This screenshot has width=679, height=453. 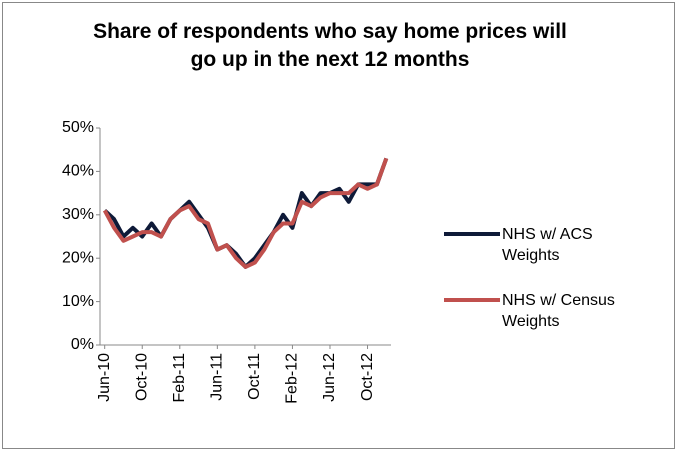 I want to click on x-tick-label: Feb-12, so click(x=292, y=378).